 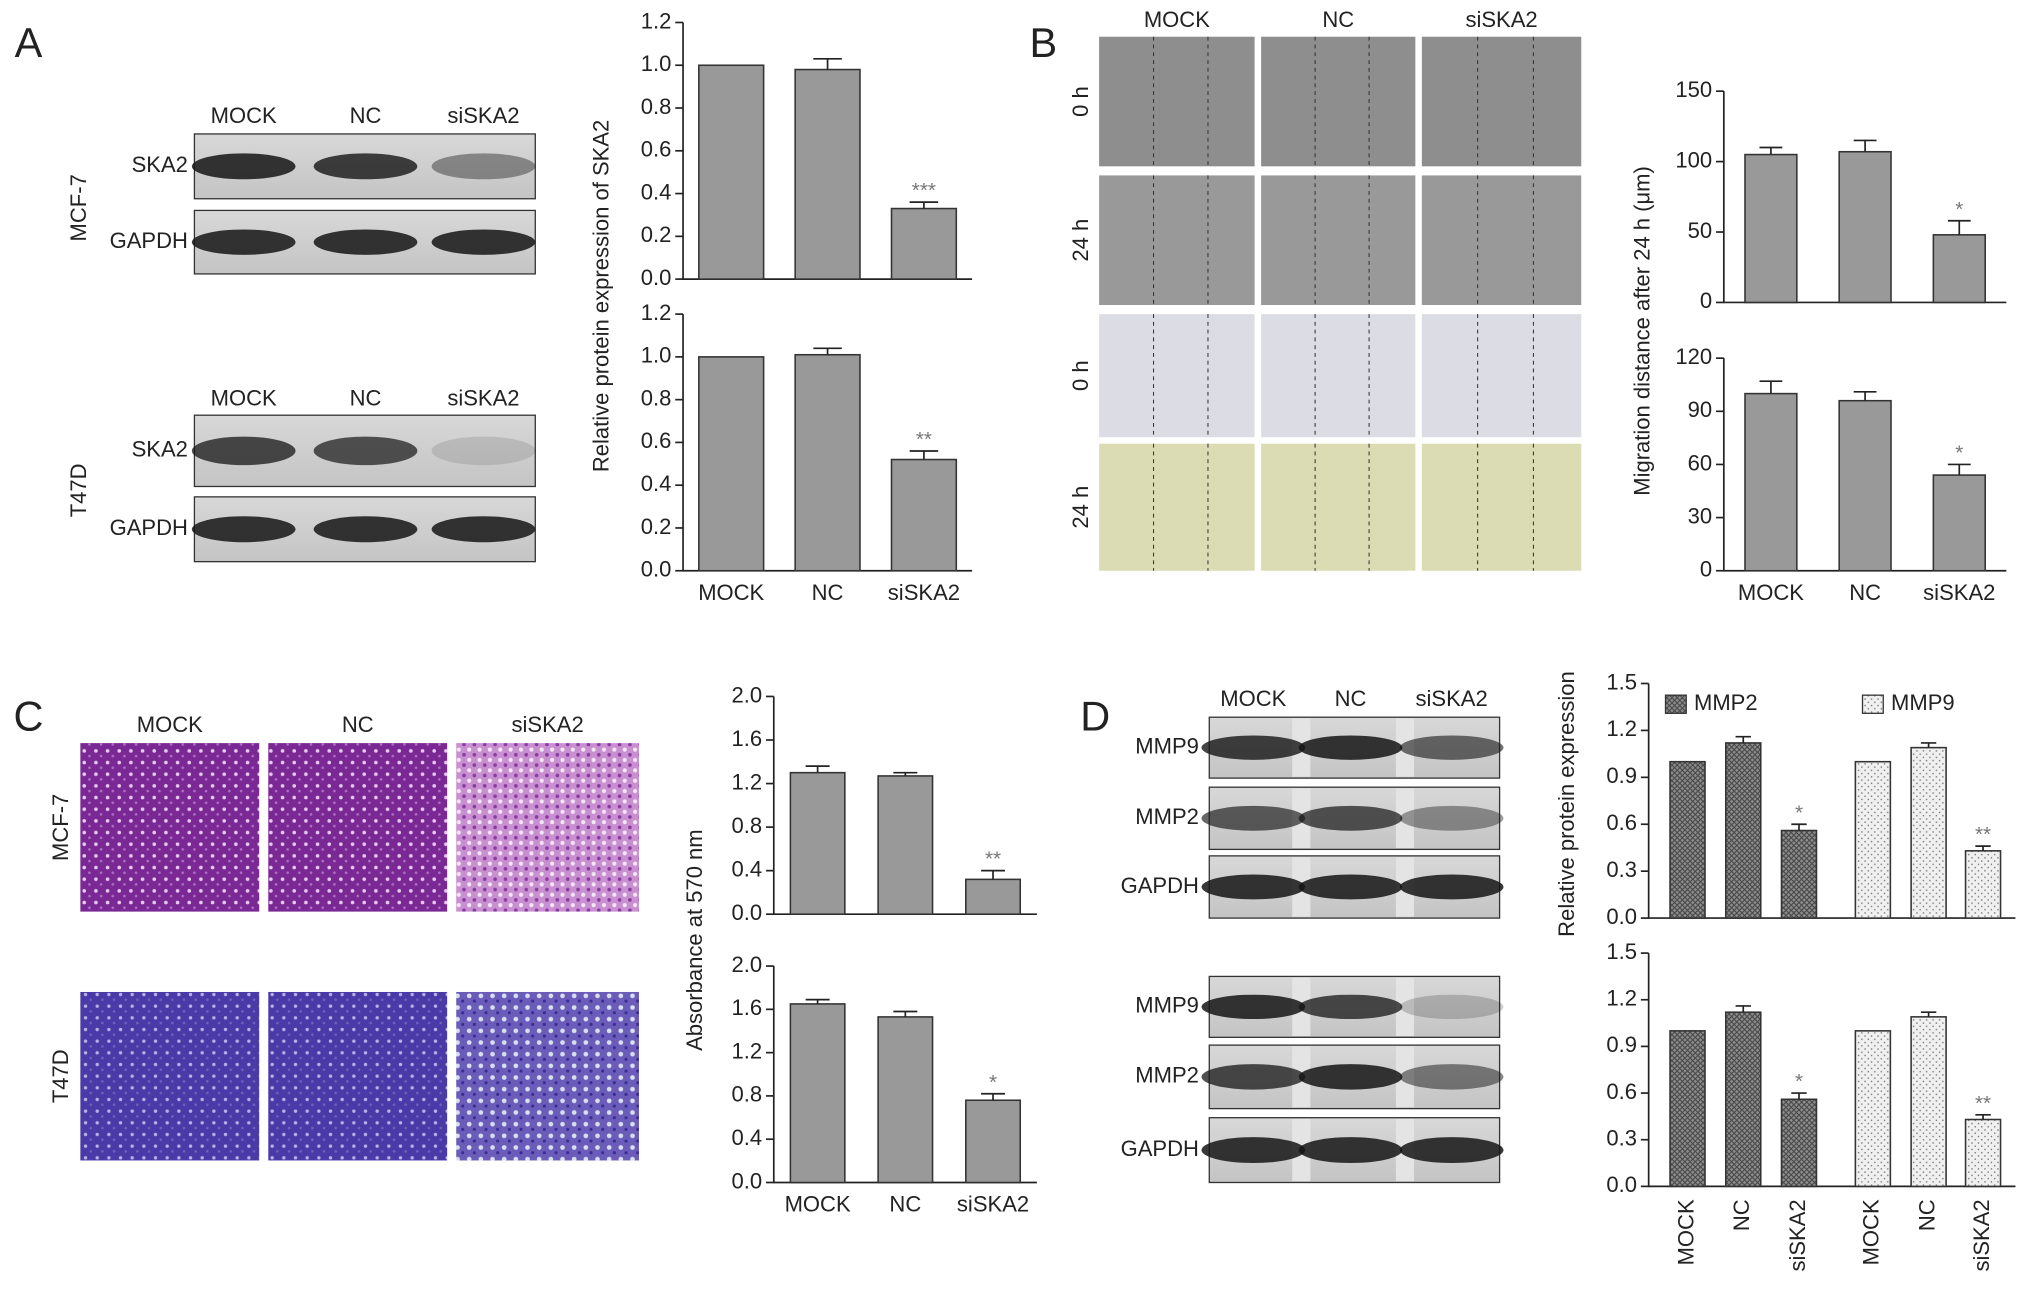 I want to click on y-tick-label: 1.2, so click(x=656, y=20).